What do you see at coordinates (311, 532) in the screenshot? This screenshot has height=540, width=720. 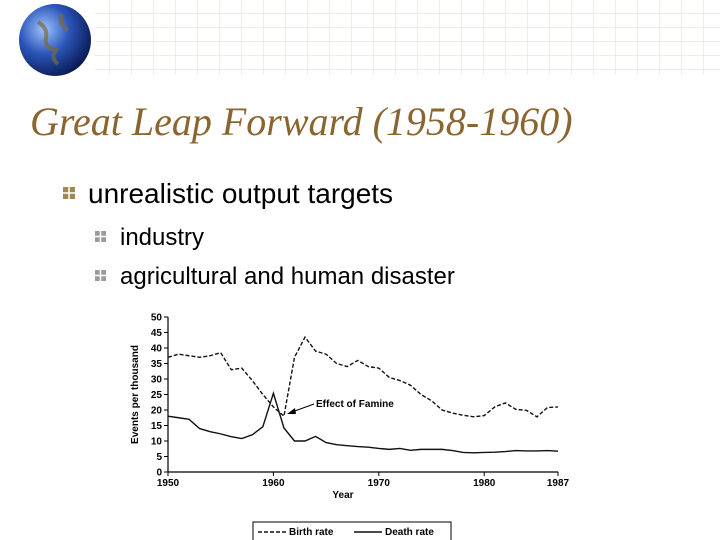 I see `legend-label: Birth rate` at bounding box center [311, 532].